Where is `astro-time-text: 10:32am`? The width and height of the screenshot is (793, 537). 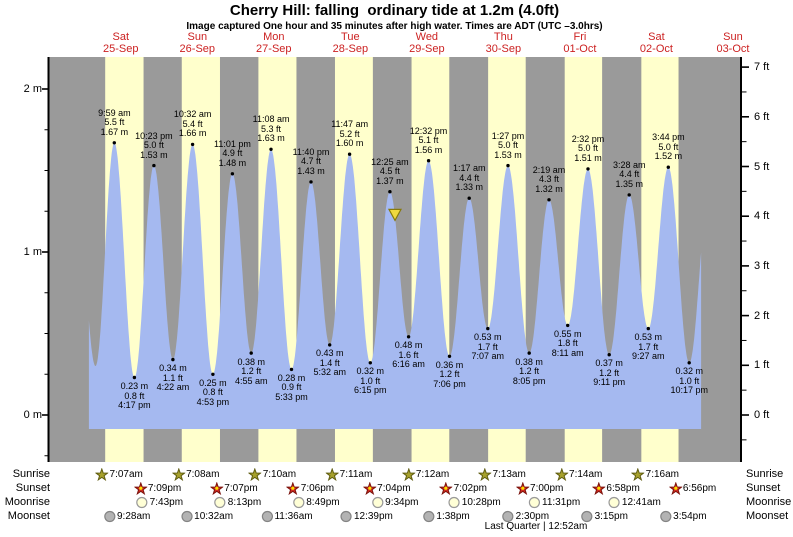
astro-time-text: 10:32am is located at coordinates (214, 516).